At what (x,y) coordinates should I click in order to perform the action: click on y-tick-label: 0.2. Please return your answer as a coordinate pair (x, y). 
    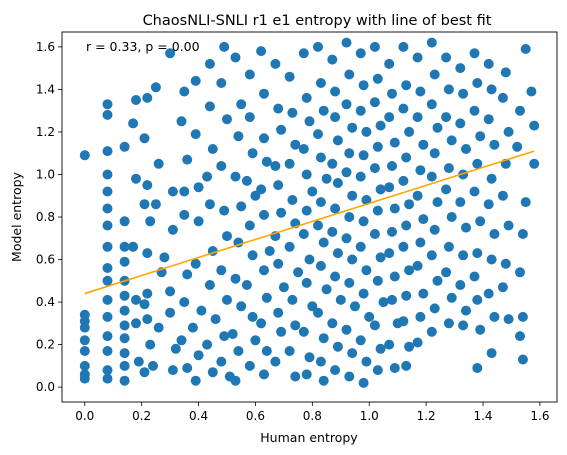
    Looking at the image, I should click on (45, 345).